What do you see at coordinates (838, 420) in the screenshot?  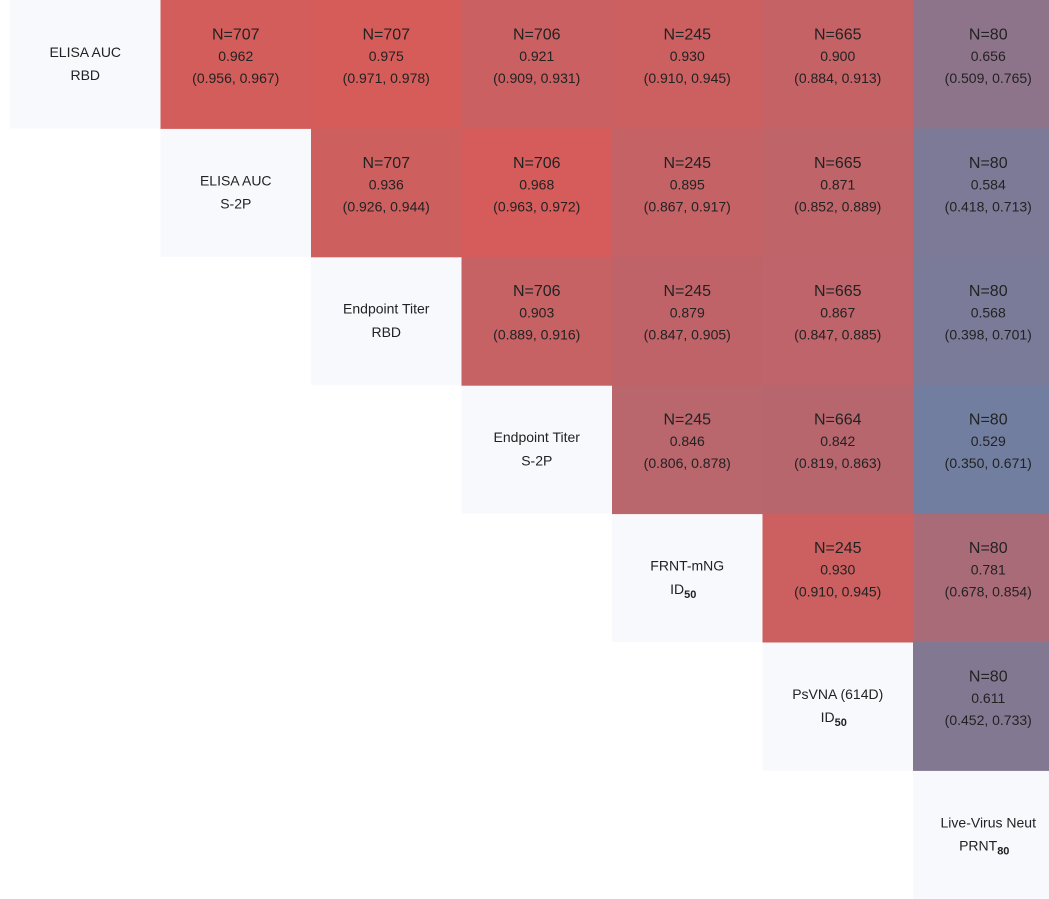 I see `n-label: N=664` at bounding box center [838, 420].